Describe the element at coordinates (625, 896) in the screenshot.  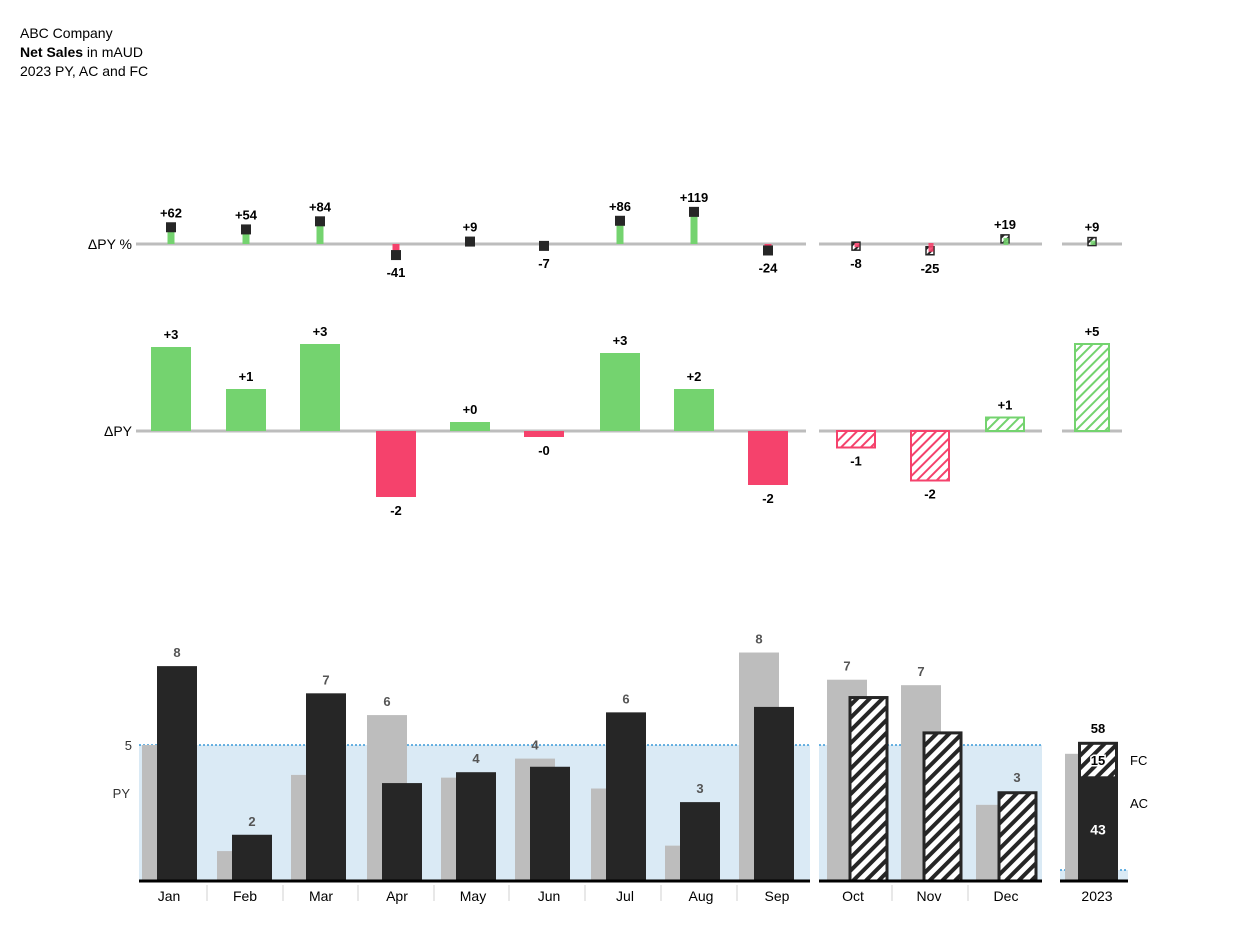
I see `category-label: Jul` at that location.